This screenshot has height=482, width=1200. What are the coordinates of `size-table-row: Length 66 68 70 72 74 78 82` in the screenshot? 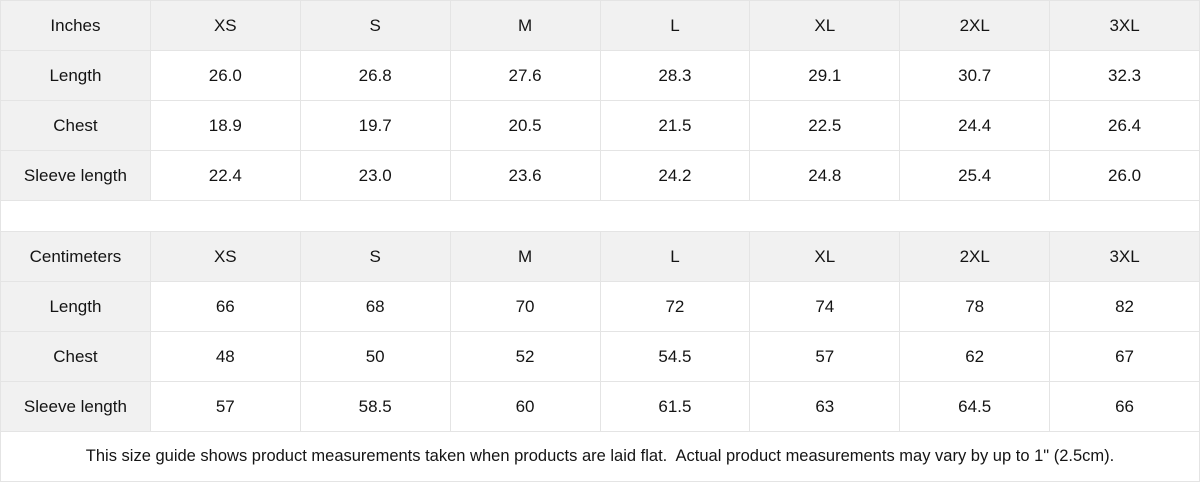 It's located at (600, 306).